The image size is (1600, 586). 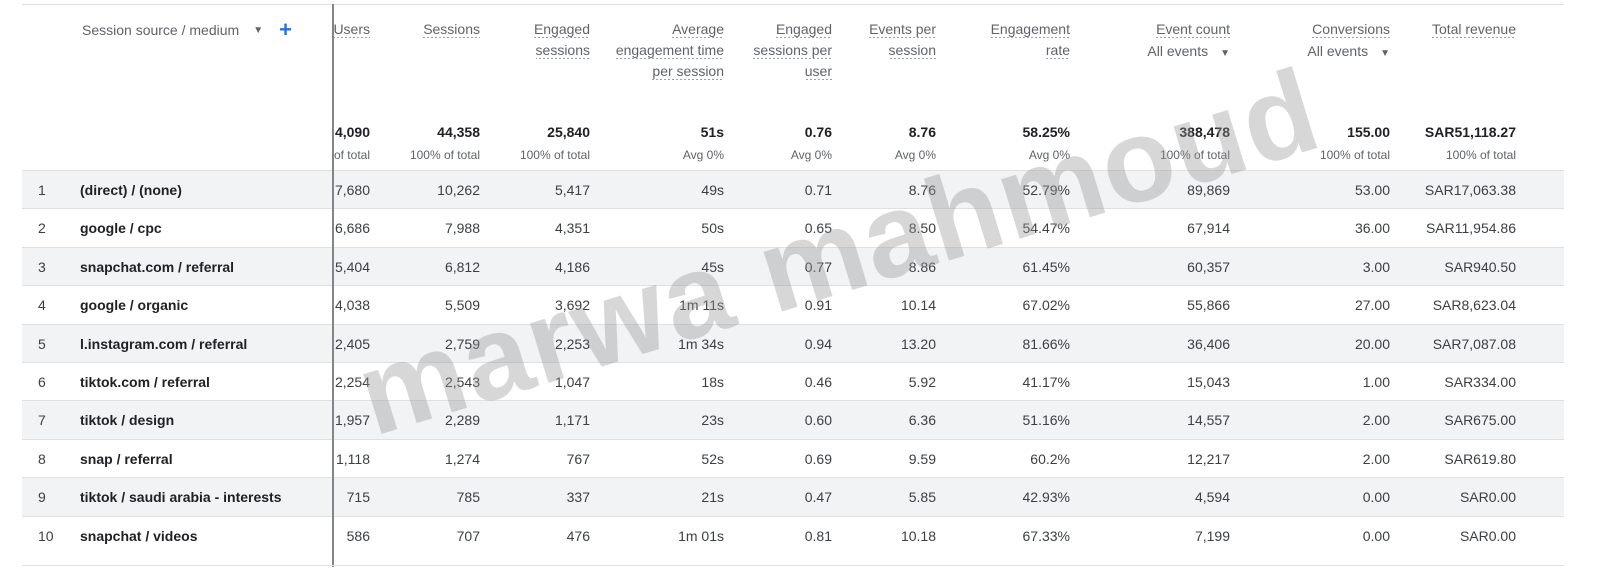 I want to click on column-header-label: Engaged sessions, so click(x=561, y=40).